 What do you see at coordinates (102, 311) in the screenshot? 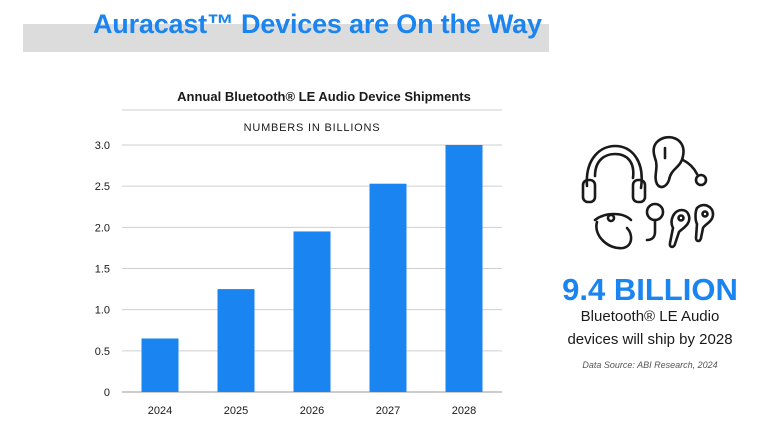
I see `y-tick-label: 1.0` at bounding box center [102, 311].